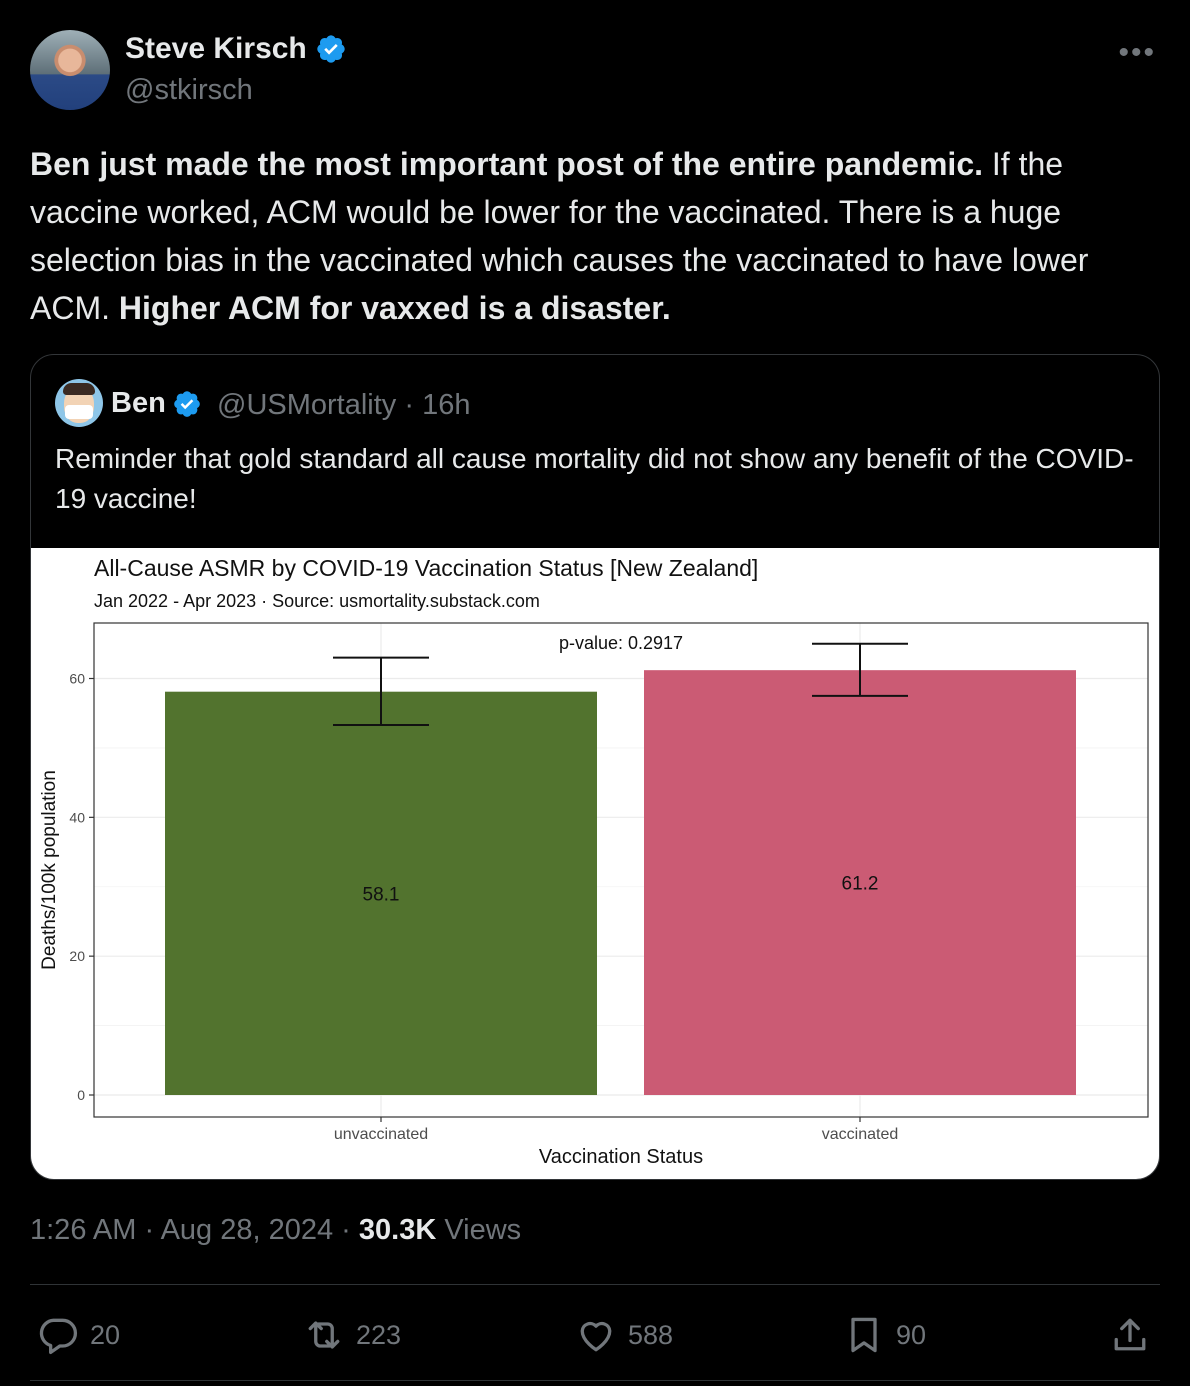  I want to click on y-tick-label: 0, so click(81, 1095).